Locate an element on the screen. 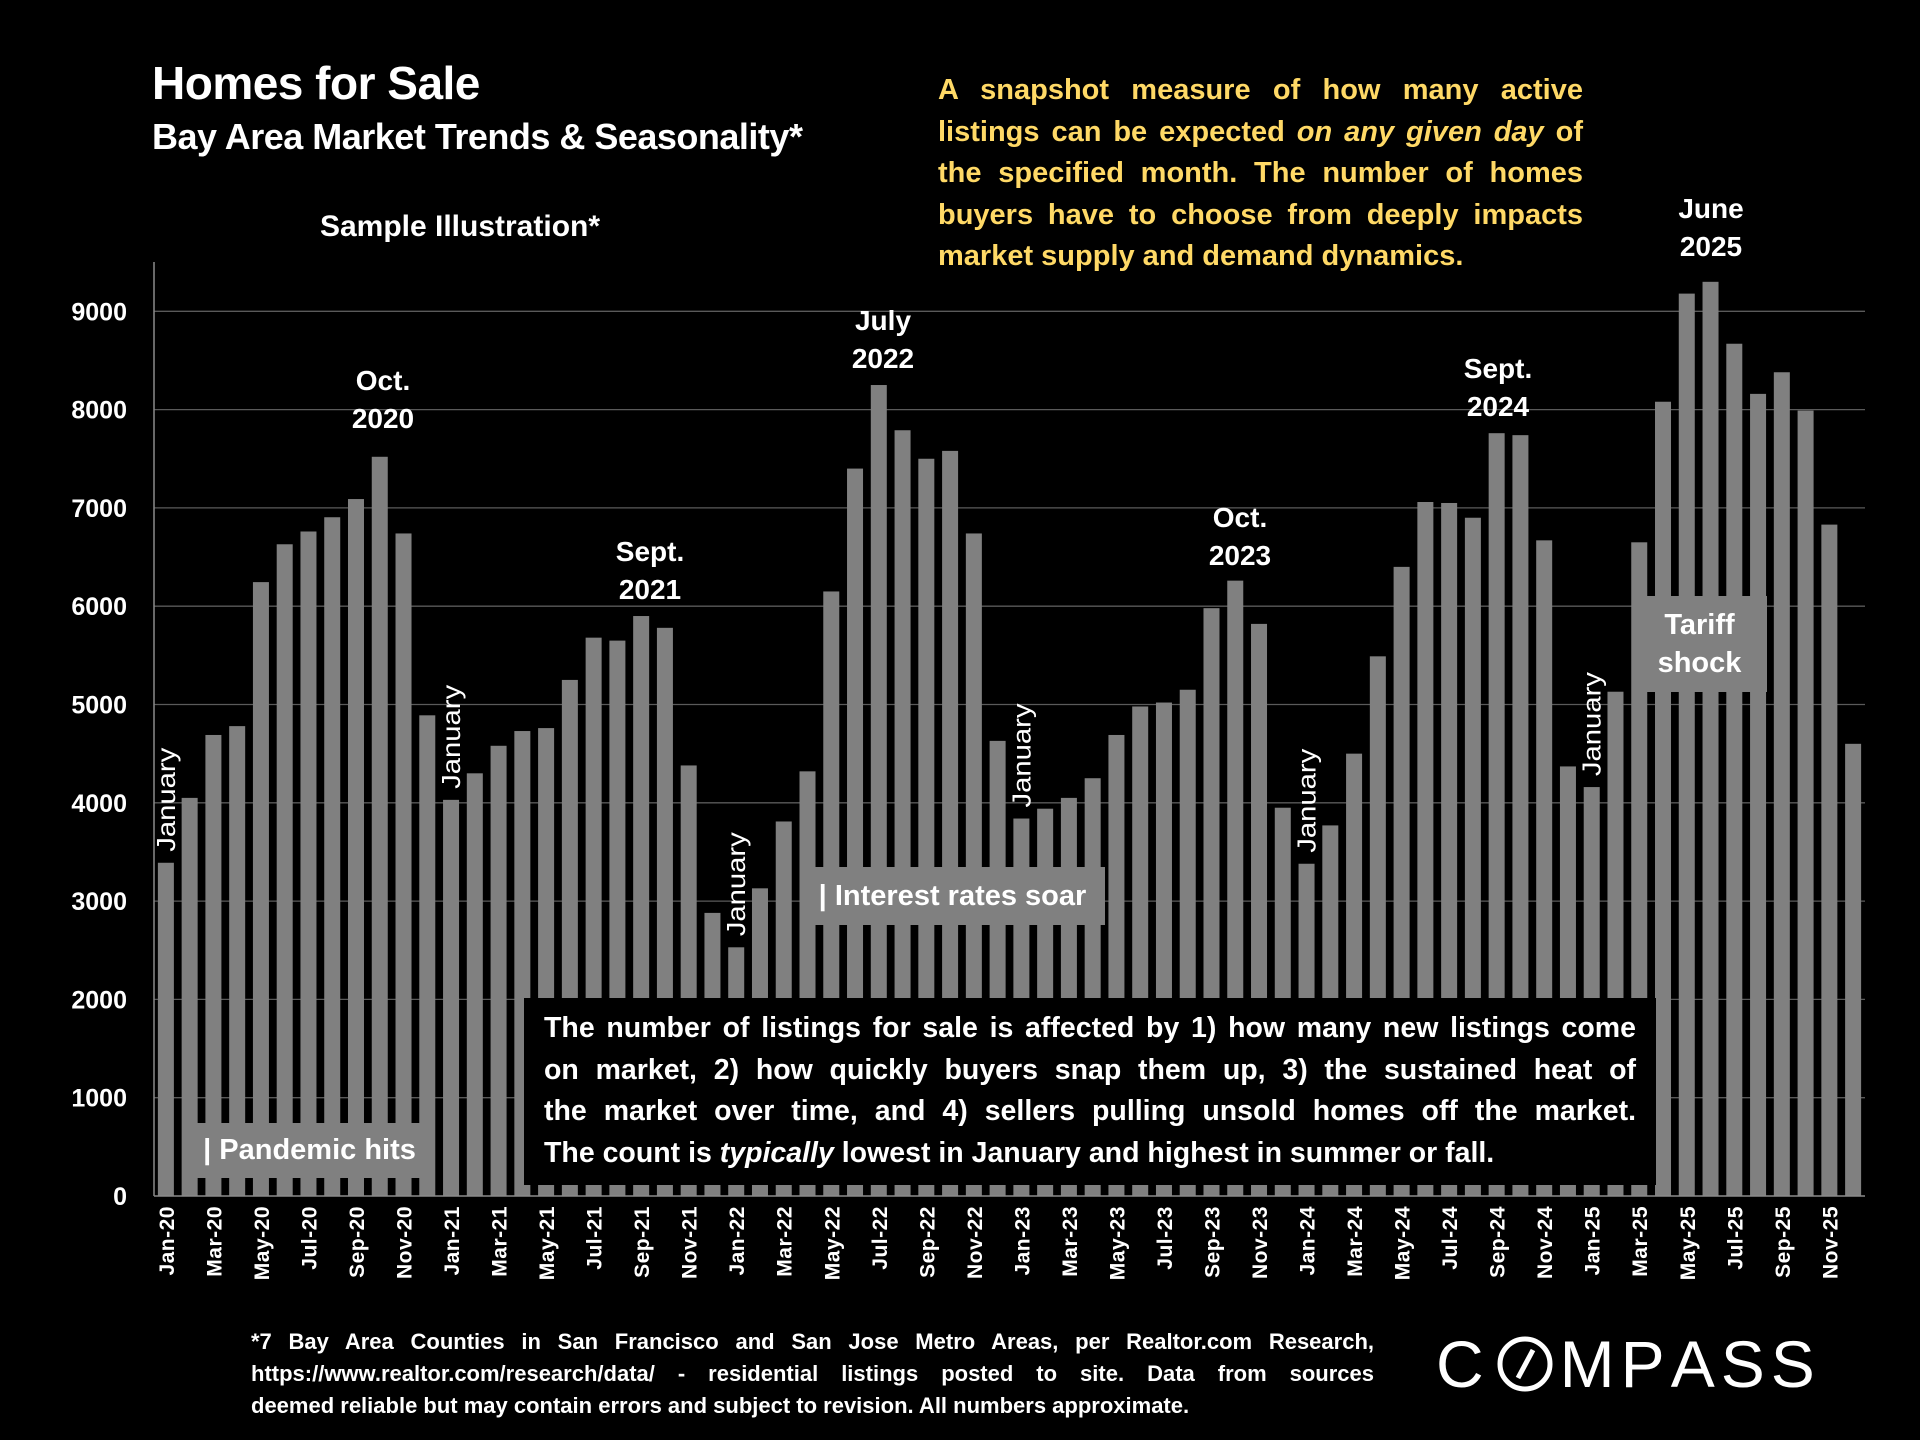  x-tick-label: Sep-21 is located at coordinates (642, 1242).